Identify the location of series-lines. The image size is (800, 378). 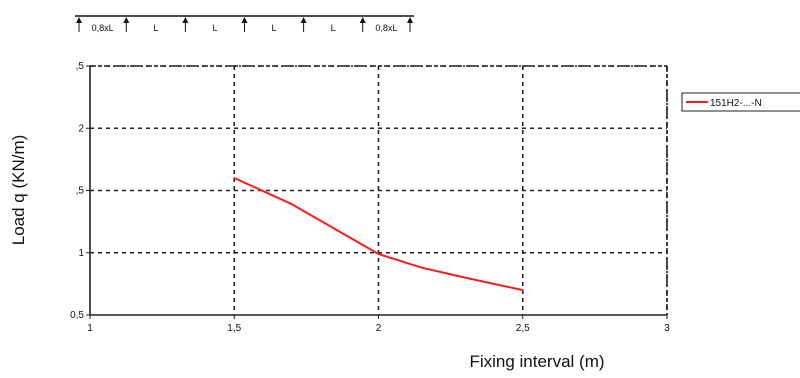
(378, 234).